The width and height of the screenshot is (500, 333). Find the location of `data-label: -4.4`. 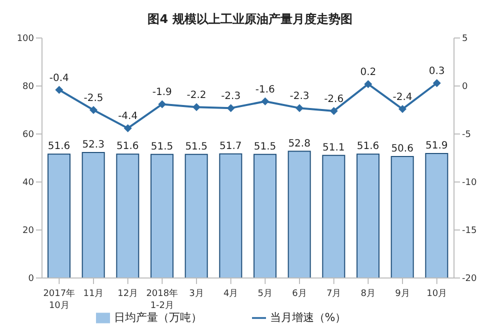

data-label: -4.4 is located at coordinates (128, 116).